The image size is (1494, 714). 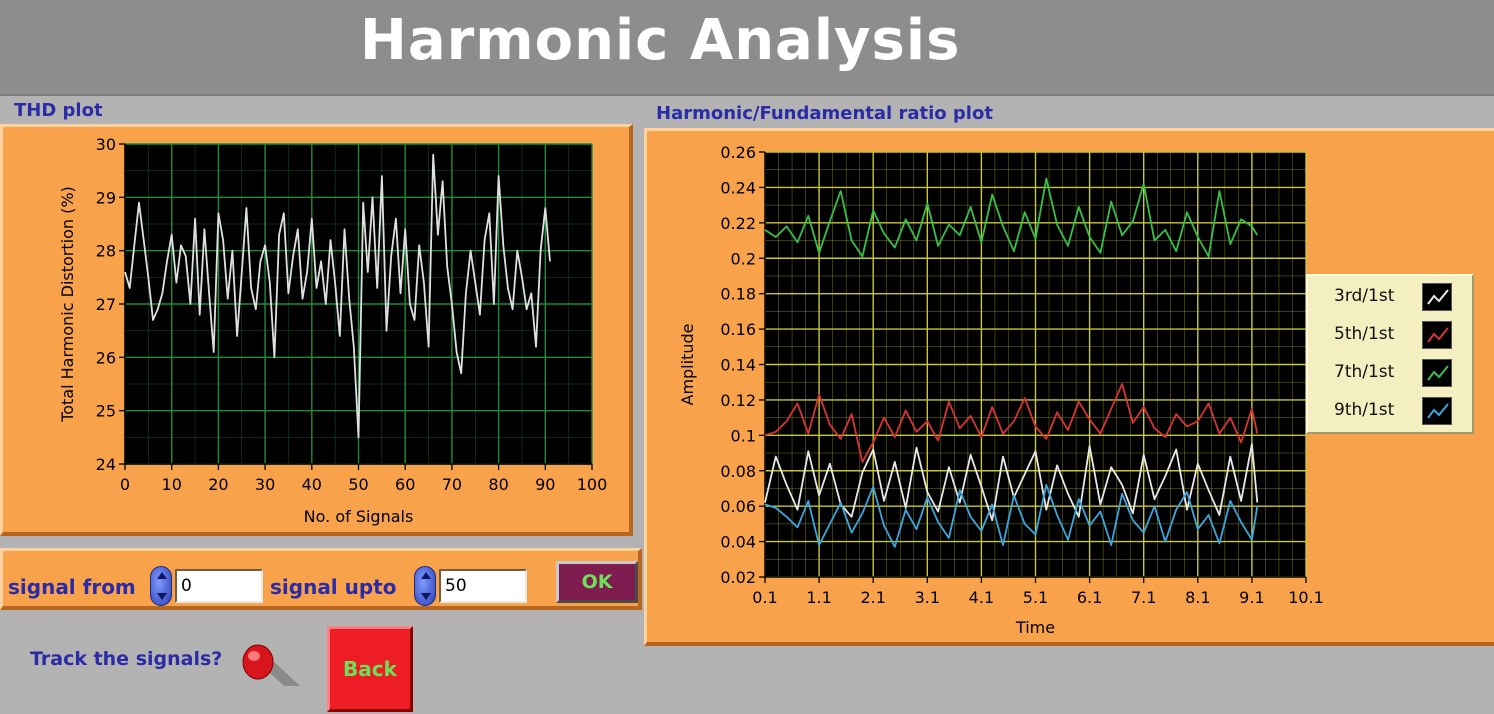 I want to click on ratio-y-tick-label: 0.06, so click(x=738, y=506).